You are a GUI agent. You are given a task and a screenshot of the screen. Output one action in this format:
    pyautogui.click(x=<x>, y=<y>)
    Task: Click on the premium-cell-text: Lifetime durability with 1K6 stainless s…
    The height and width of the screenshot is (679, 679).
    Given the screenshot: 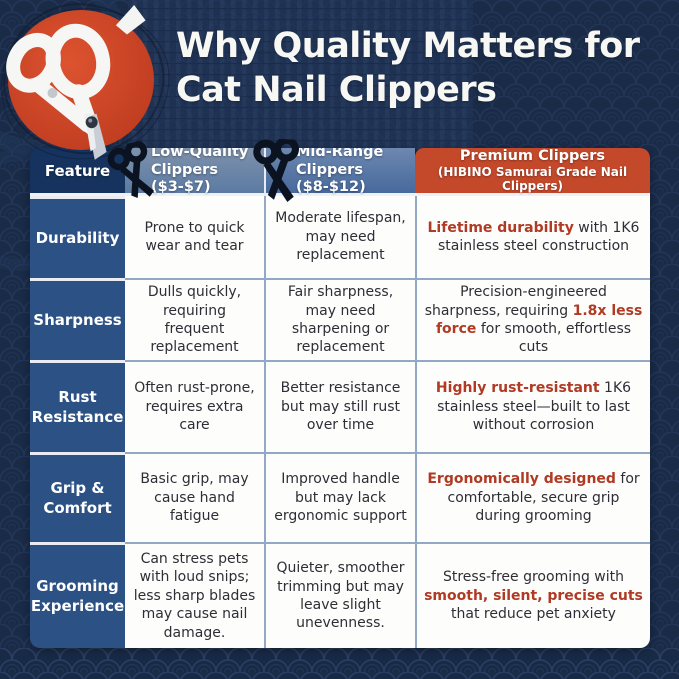 What is the action you would take?
    pyautogui.click(x=533, y=237)
    